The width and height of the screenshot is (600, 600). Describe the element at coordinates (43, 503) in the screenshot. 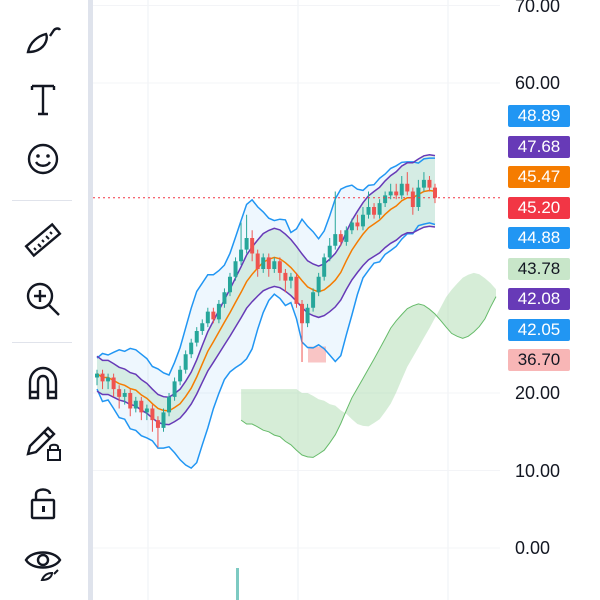

I see `lock-all-tool` at that location.